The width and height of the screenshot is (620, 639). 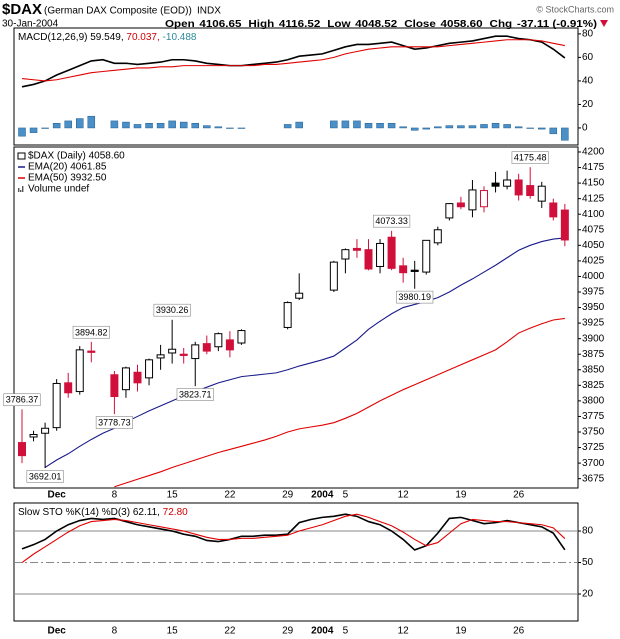 I want to click on panel-label-part: 70.037,, so click(x=142, y=37).